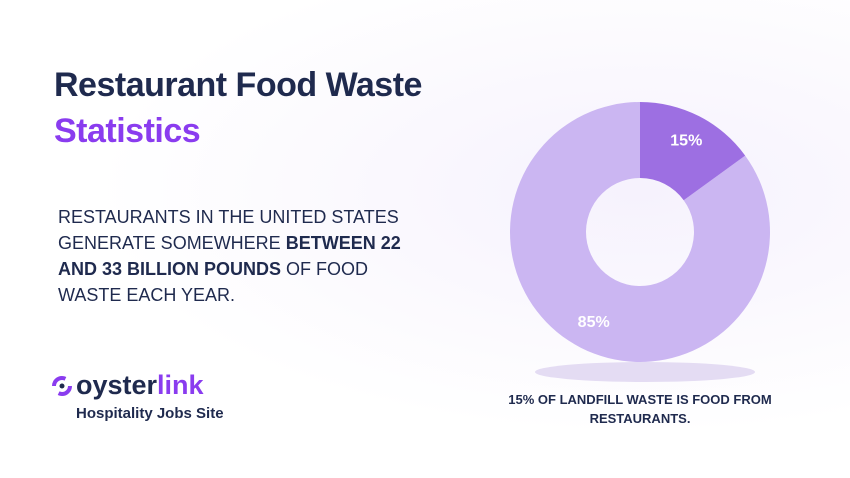  Describe the element at coordinates (645, 372) in the screenshot. I see `shadow` at that location.